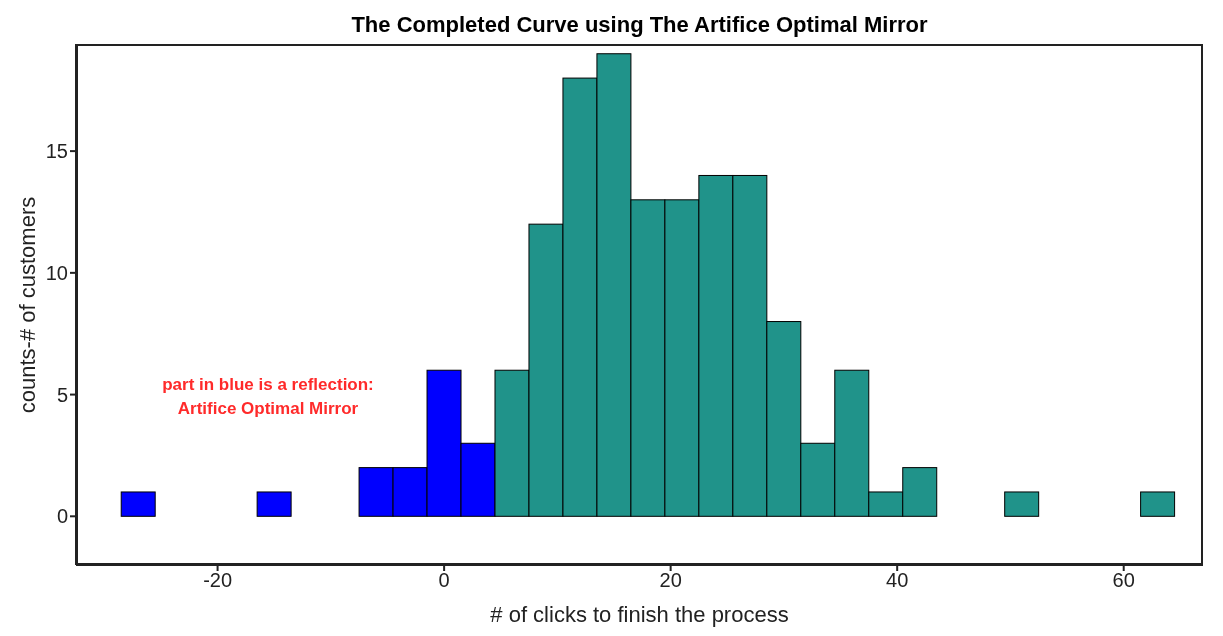 The width and height of the screenshot is (1223, 636). I want to click on y-axis-title: counts-# of customers, so click(28, 305).